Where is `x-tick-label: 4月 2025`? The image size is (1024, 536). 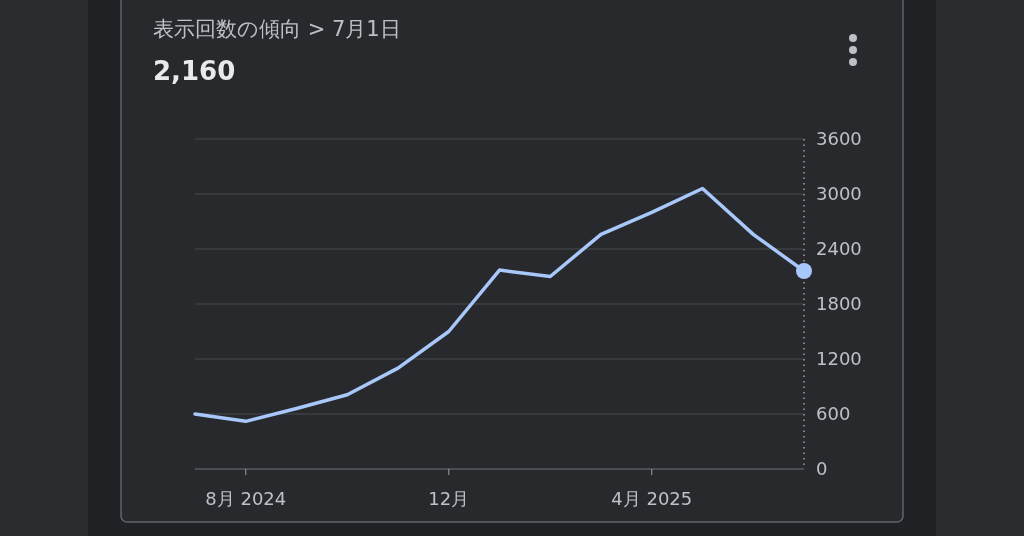 x-tick-label: 4月 2025 is located at coordinates (652, 498).